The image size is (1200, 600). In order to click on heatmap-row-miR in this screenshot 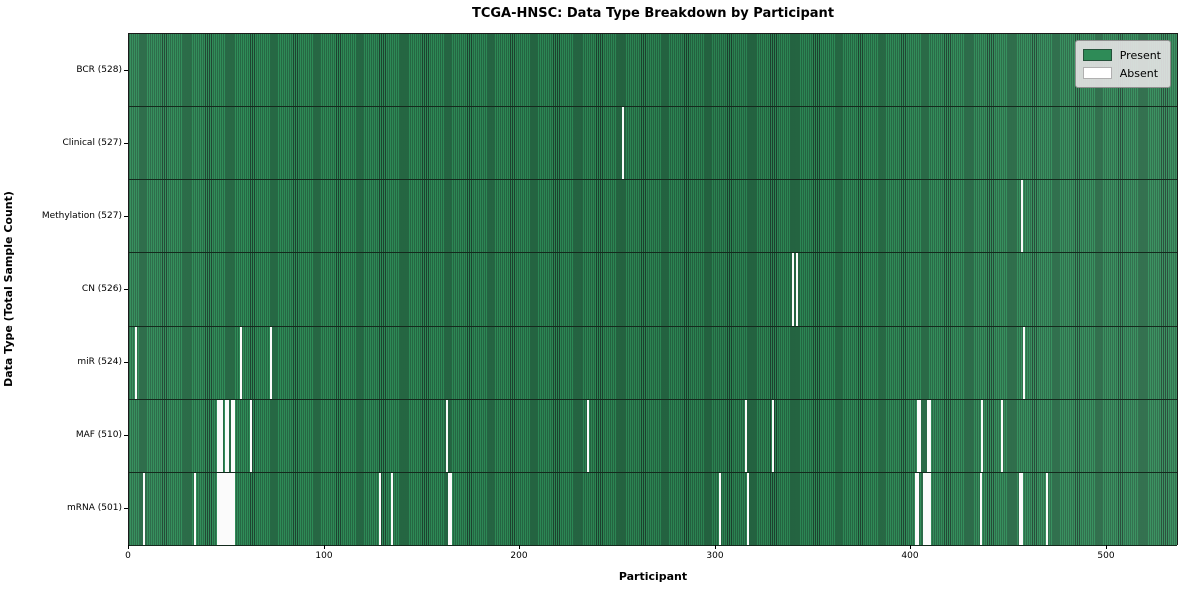, I will do `click(653, 363)`.